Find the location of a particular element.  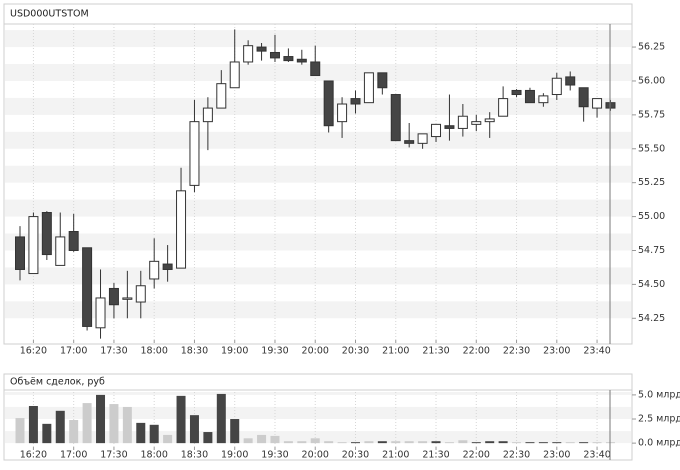

x-tick-label: 20:30 is located at coordinates (355, 351).